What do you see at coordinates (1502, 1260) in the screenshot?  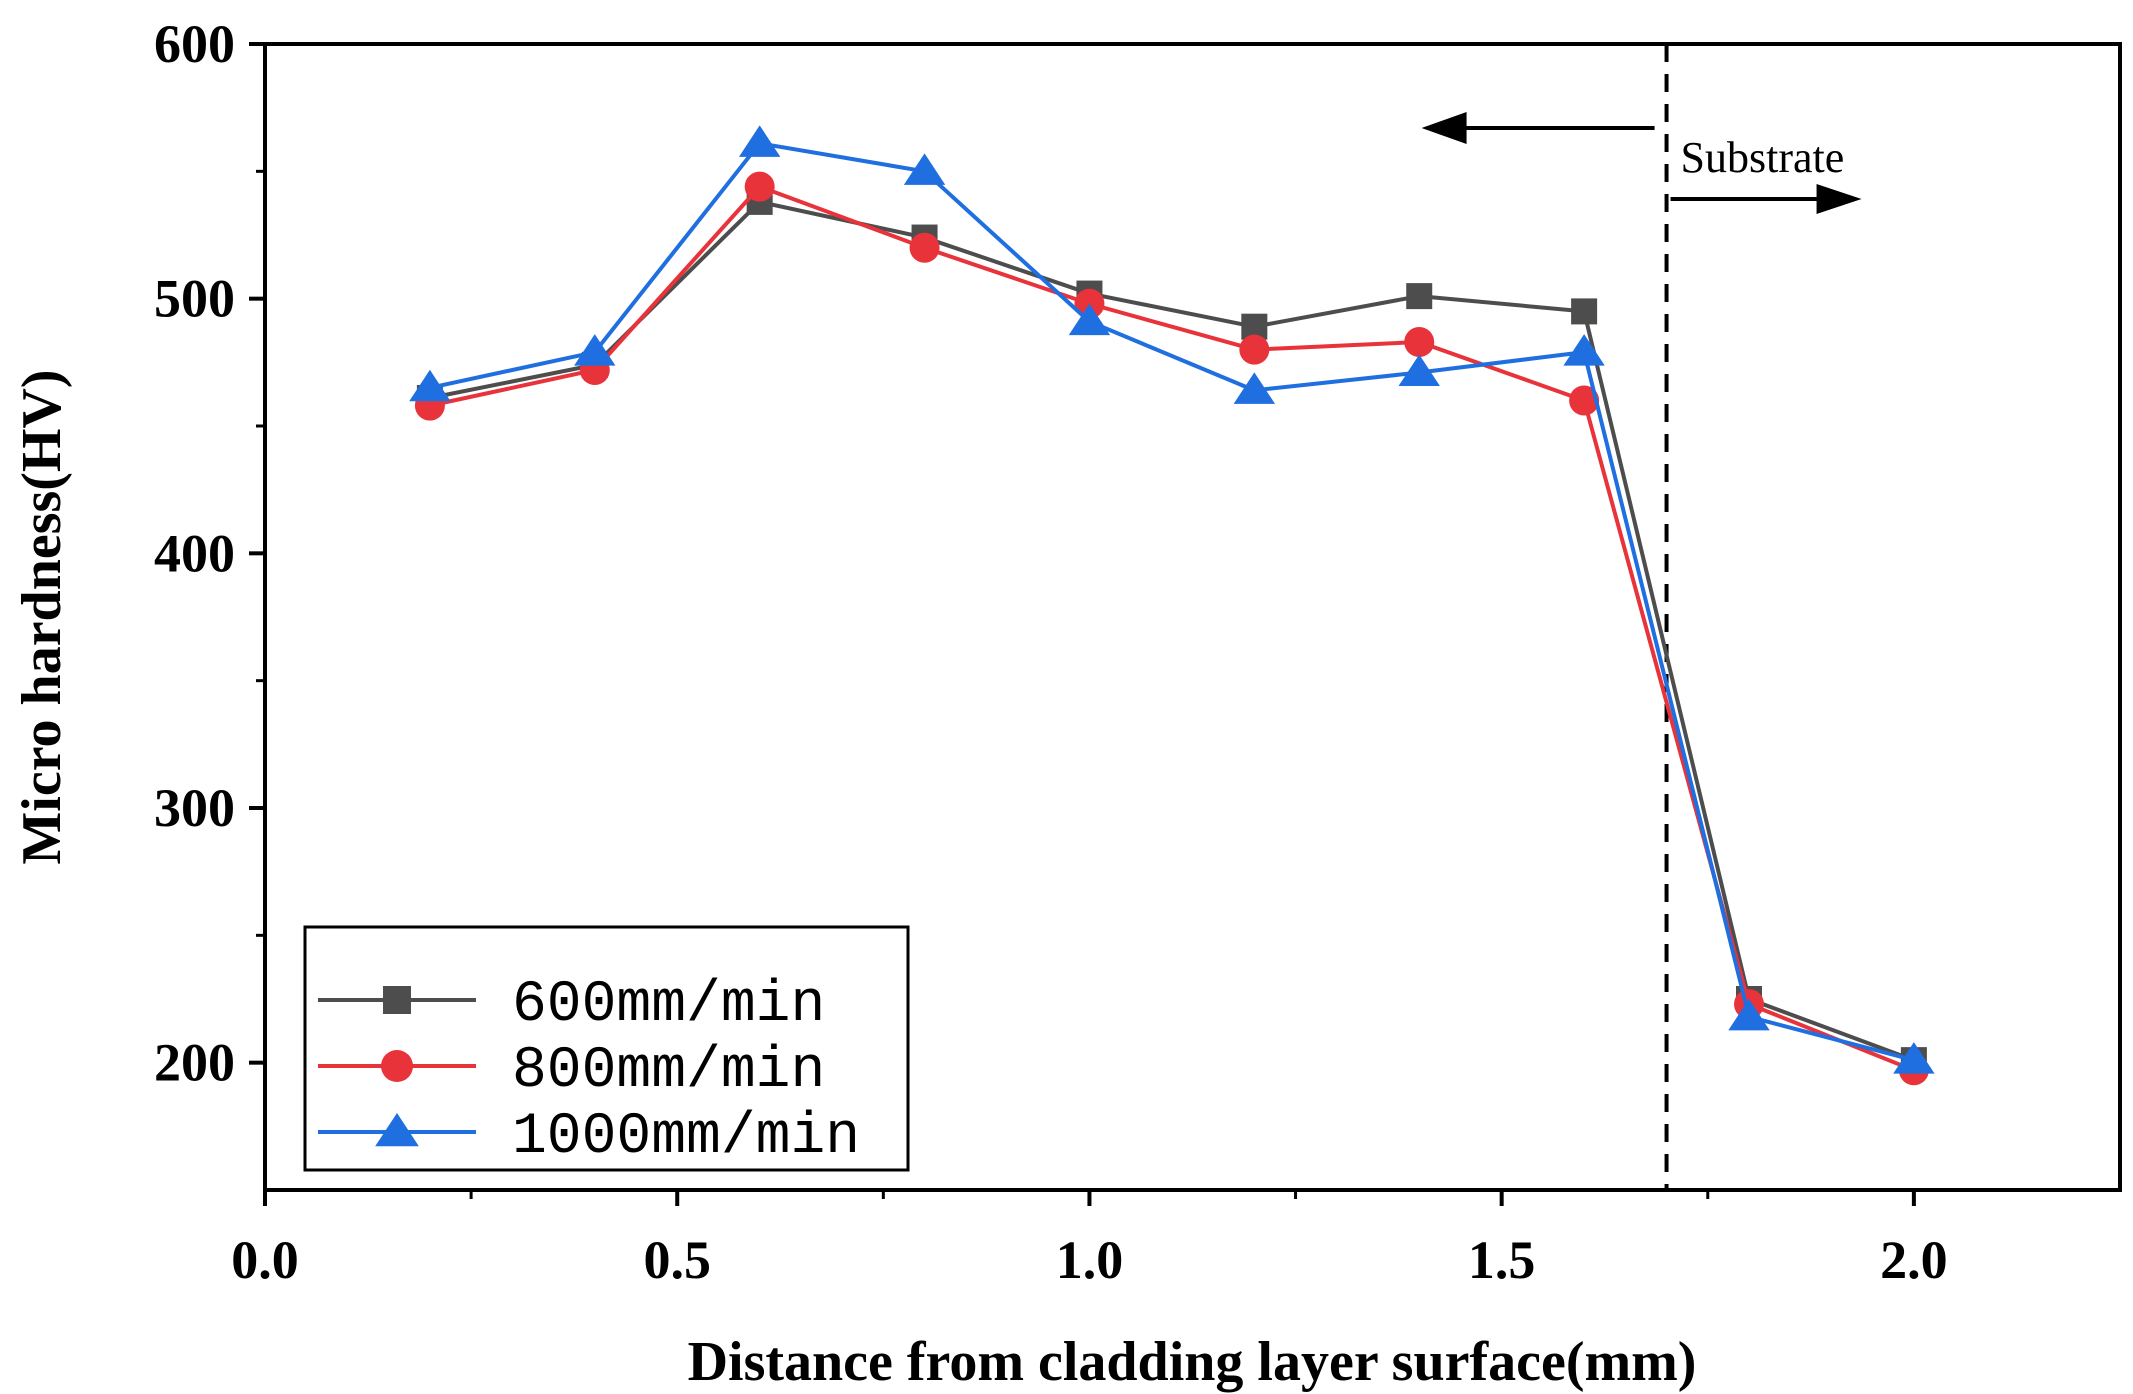 I see `x-tick-label: 1.5` at bounding box center [1502, 1260].